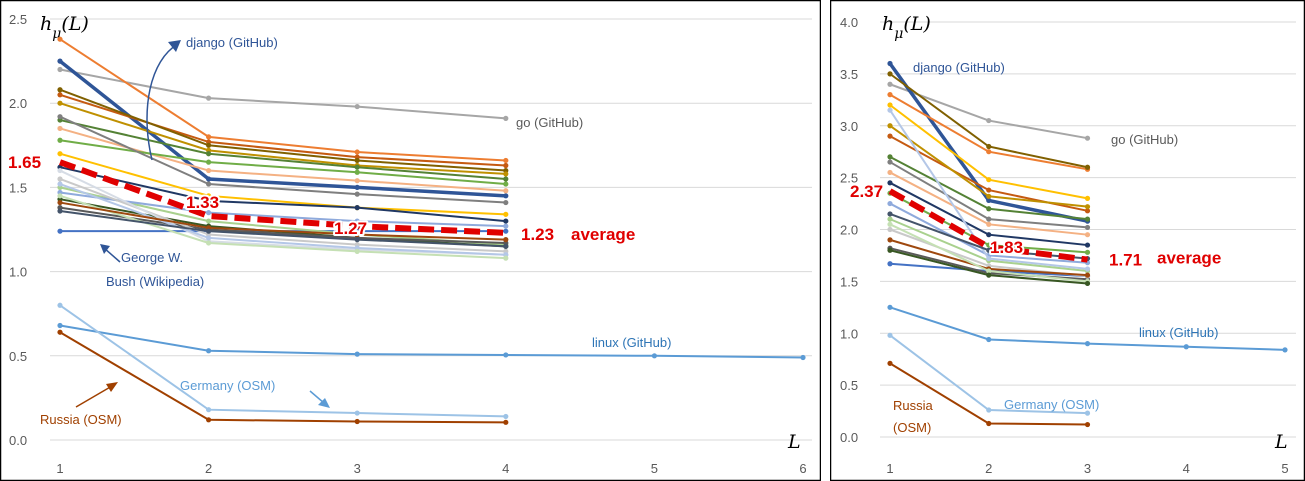 The height and width of the screenshot is (481, 1305). What do you see at coordinates (152, 257) in the screenshot?
I see `annotation-bush-line1: George W.` at bounding box center [152, 257].